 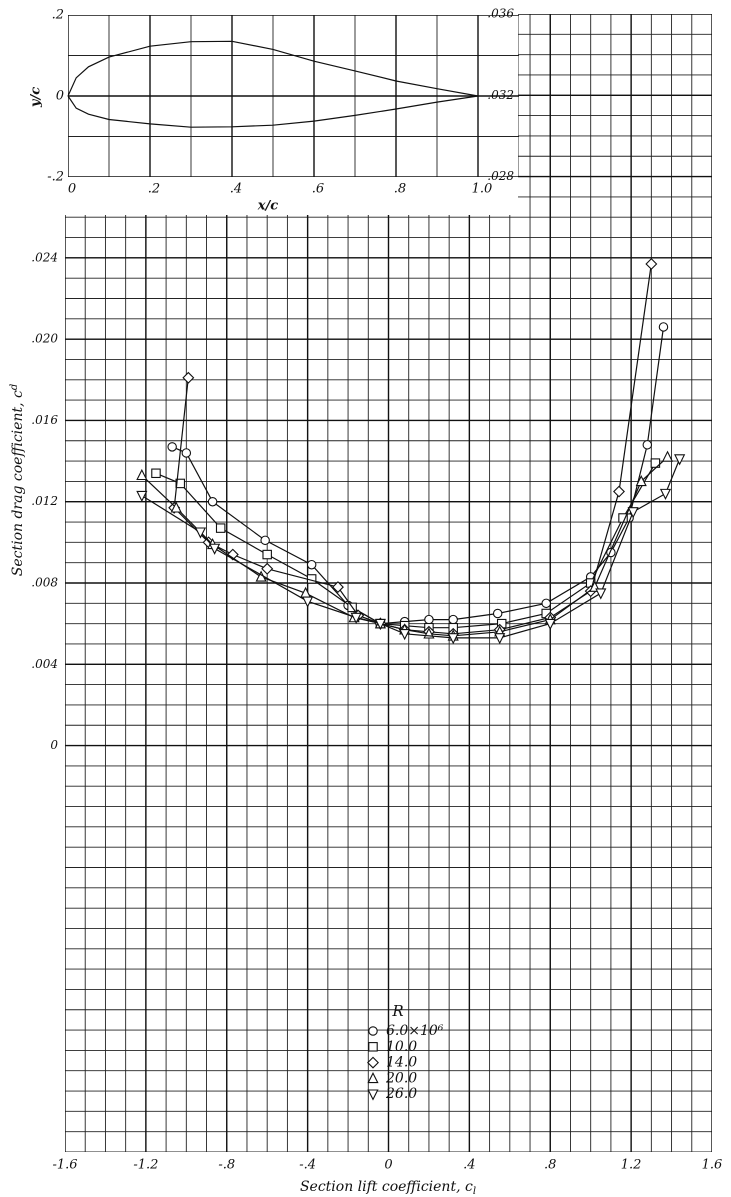 I want to click on x-tick-label: -1.2, so click(x=145, y=1165).